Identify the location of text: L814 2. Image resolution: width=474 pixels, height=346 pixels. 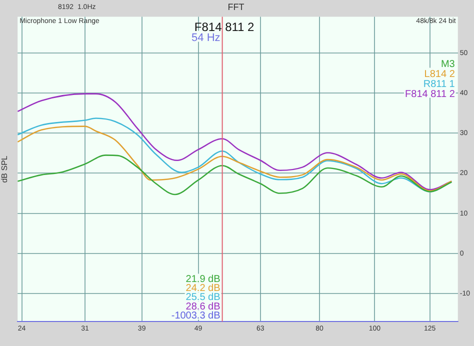
(440, 74).